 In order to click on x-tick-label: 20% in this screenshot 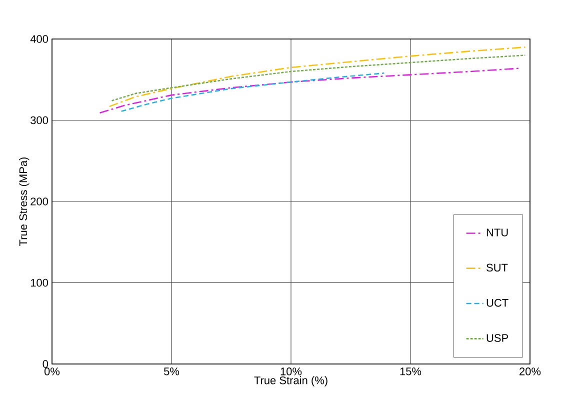, I will do `click(530, 372)`.